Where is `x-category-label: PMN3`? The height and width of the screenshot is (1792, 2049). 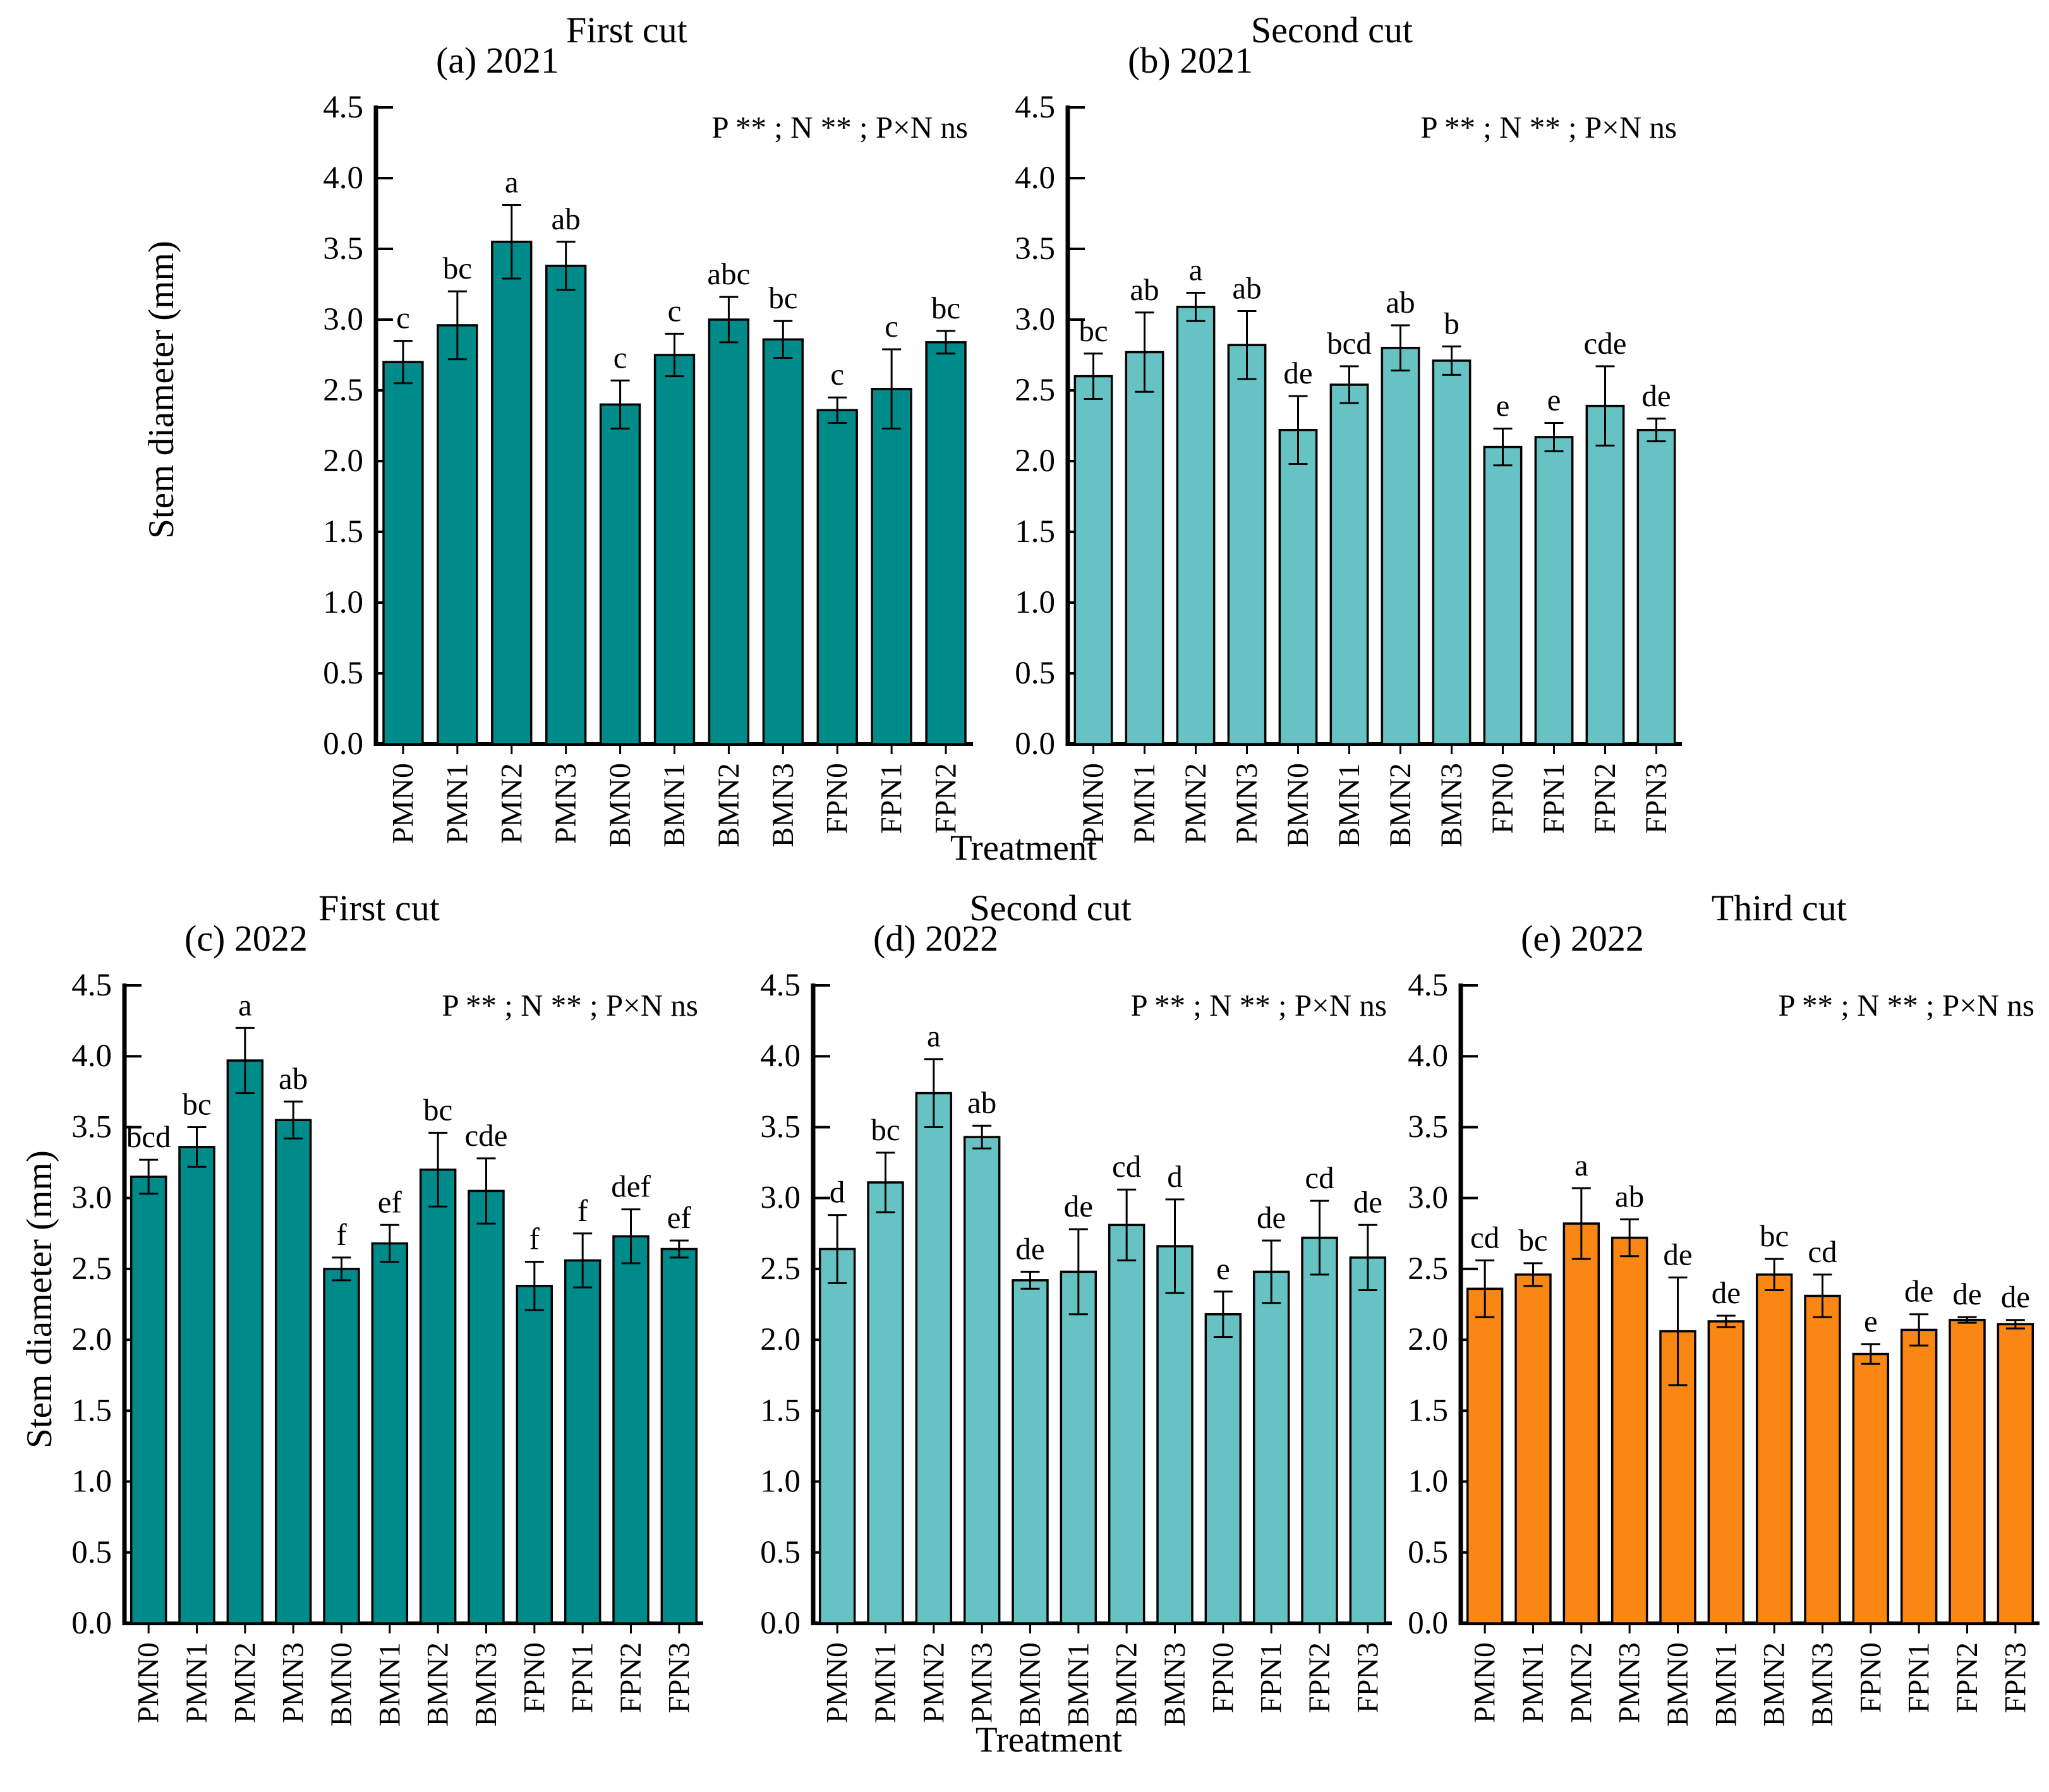
x-category-label: PMN3 is located at coordinates (982, 1683).